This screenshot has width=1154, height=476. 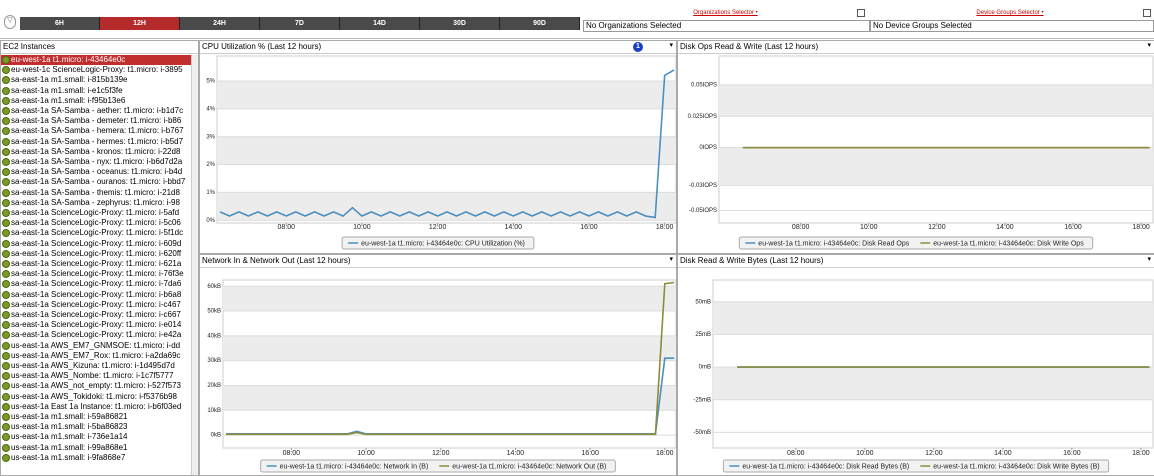 I want to click on instance-row: sa-east-1a m1.small: i-f95b13e6, so click(x=96, y=101).